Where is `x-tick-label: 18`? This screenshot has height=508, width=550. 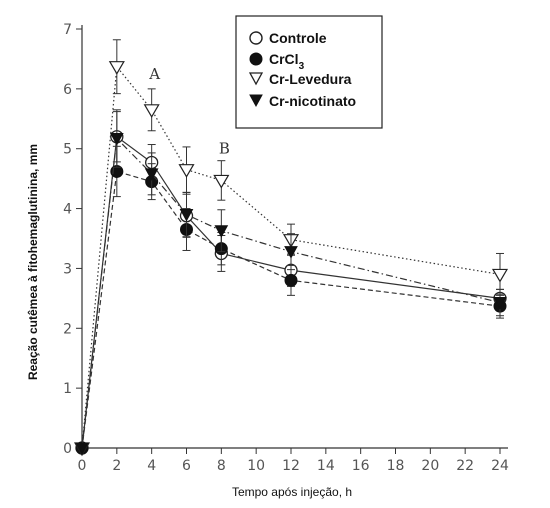 x-tick-label: 18 is located at coordinates (396, 466).